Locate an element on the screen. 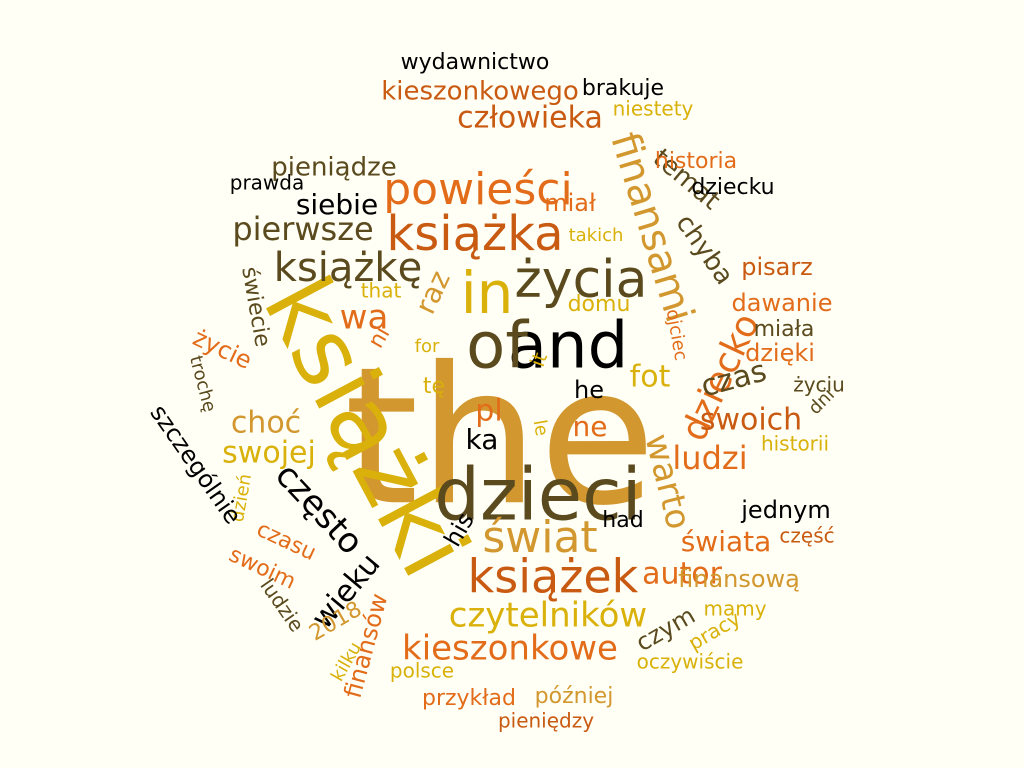 This screenshot has height=768, width=1024. cloud-word: czytelników is located at coordinates (548, 616).